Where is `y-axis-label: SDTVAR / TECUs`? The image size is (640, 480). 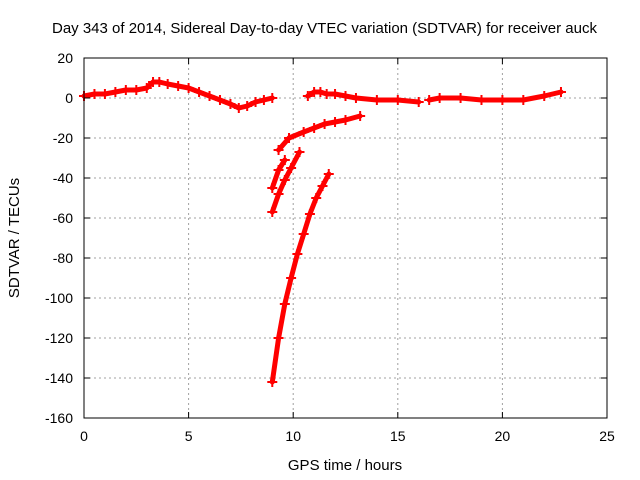
y-axis-label: SDTVAR / TECUs is located at coordinates (14, 238).